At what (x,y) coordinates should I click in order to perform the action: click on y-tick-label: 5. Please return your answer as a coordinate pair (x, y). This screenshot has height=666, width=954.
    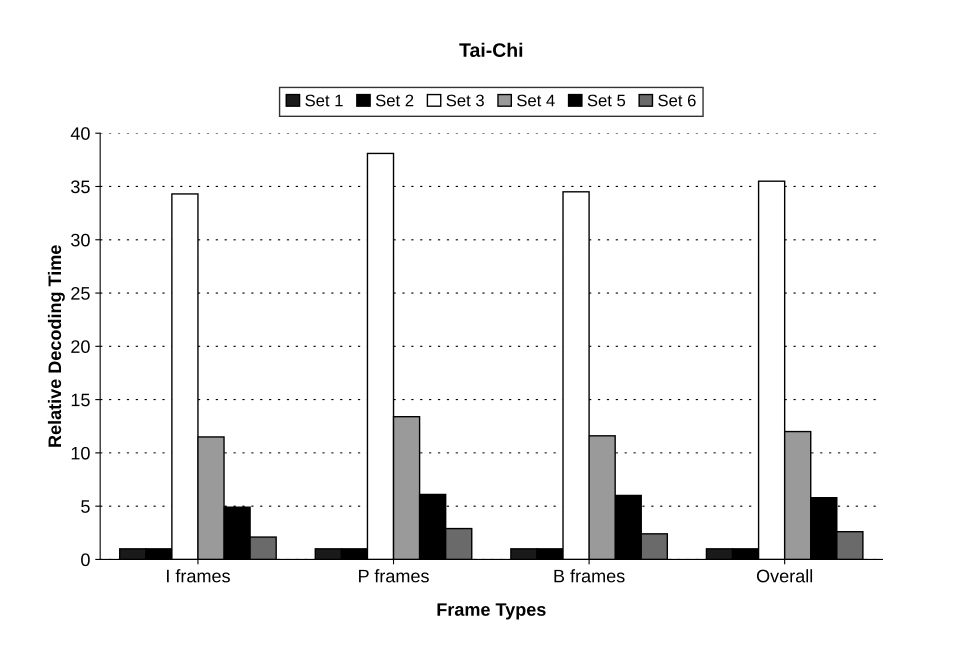
    Looking at the image, I should click on (85, 506).